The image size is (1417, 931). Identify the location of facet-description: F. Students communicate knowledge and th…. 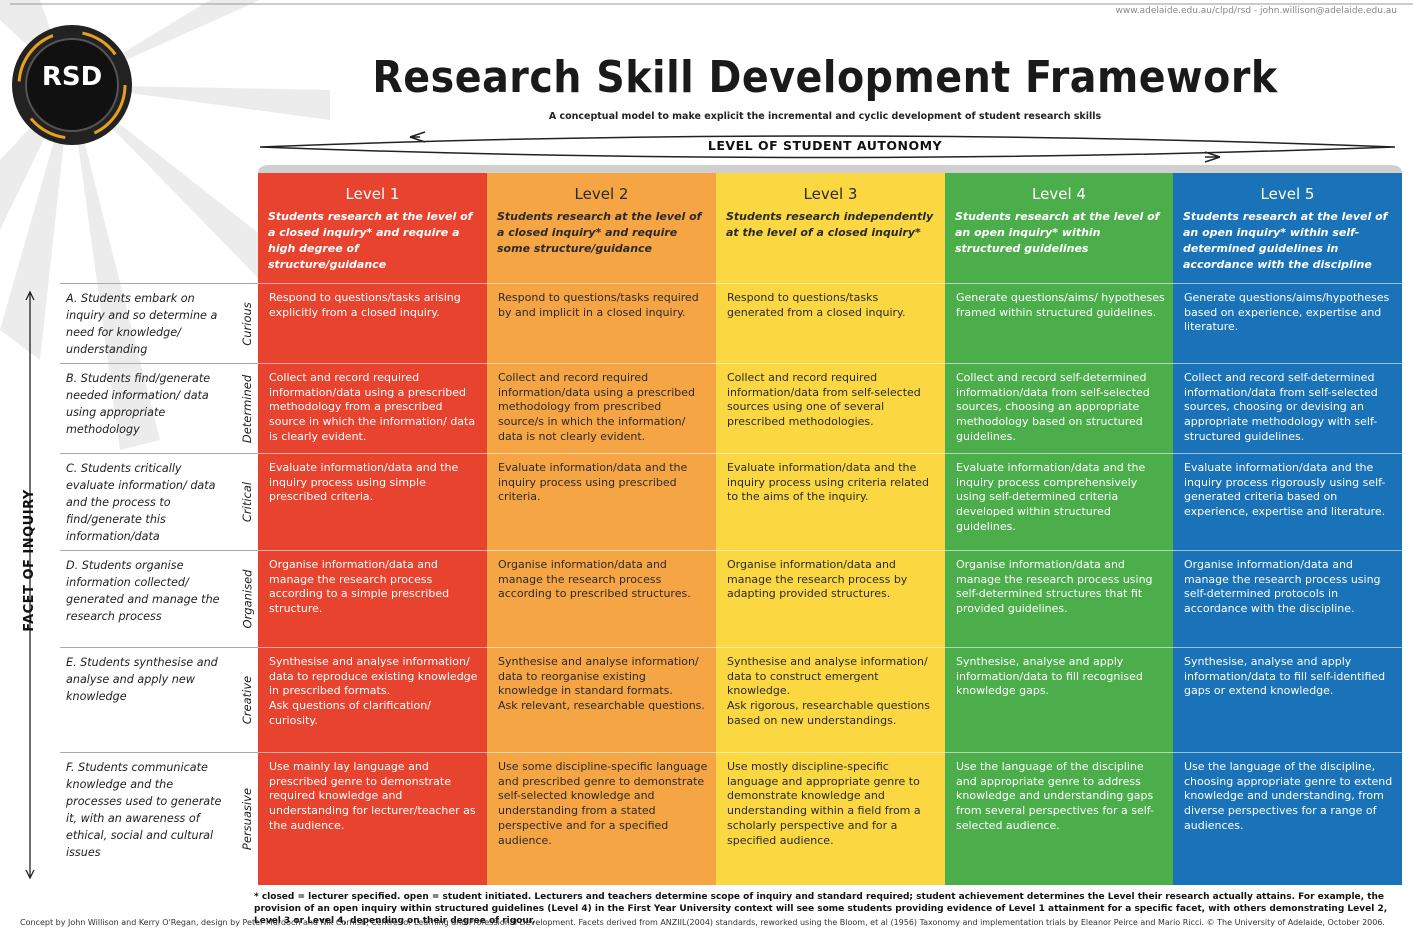
(148, 818).